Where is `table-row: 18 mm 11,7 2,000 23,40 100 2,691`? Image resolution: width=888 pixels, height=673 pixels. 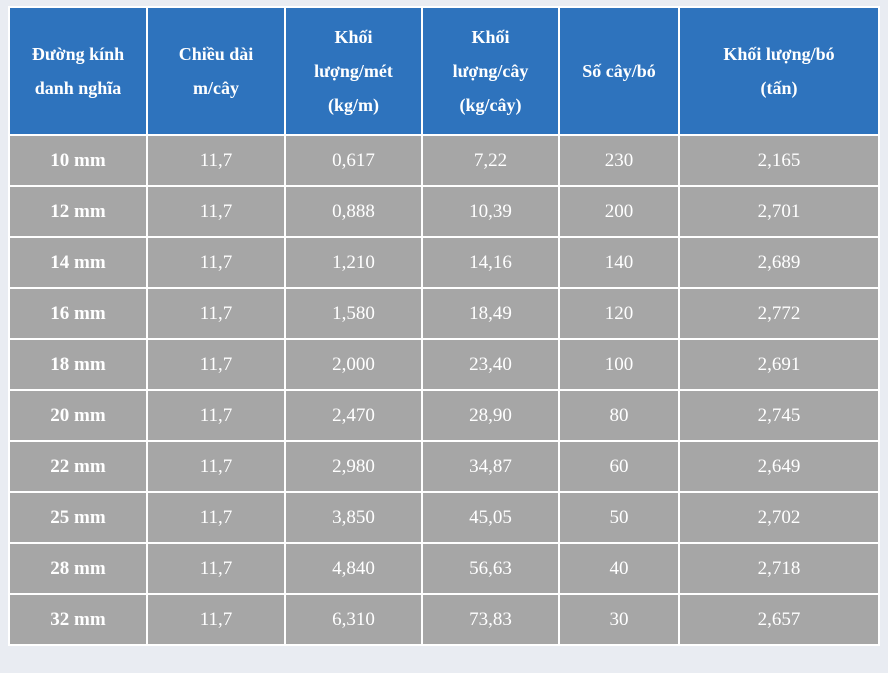
table-row: 18 mm 11,7 2,000 23,40 100 2,691 is located at coordinates (444, 364).